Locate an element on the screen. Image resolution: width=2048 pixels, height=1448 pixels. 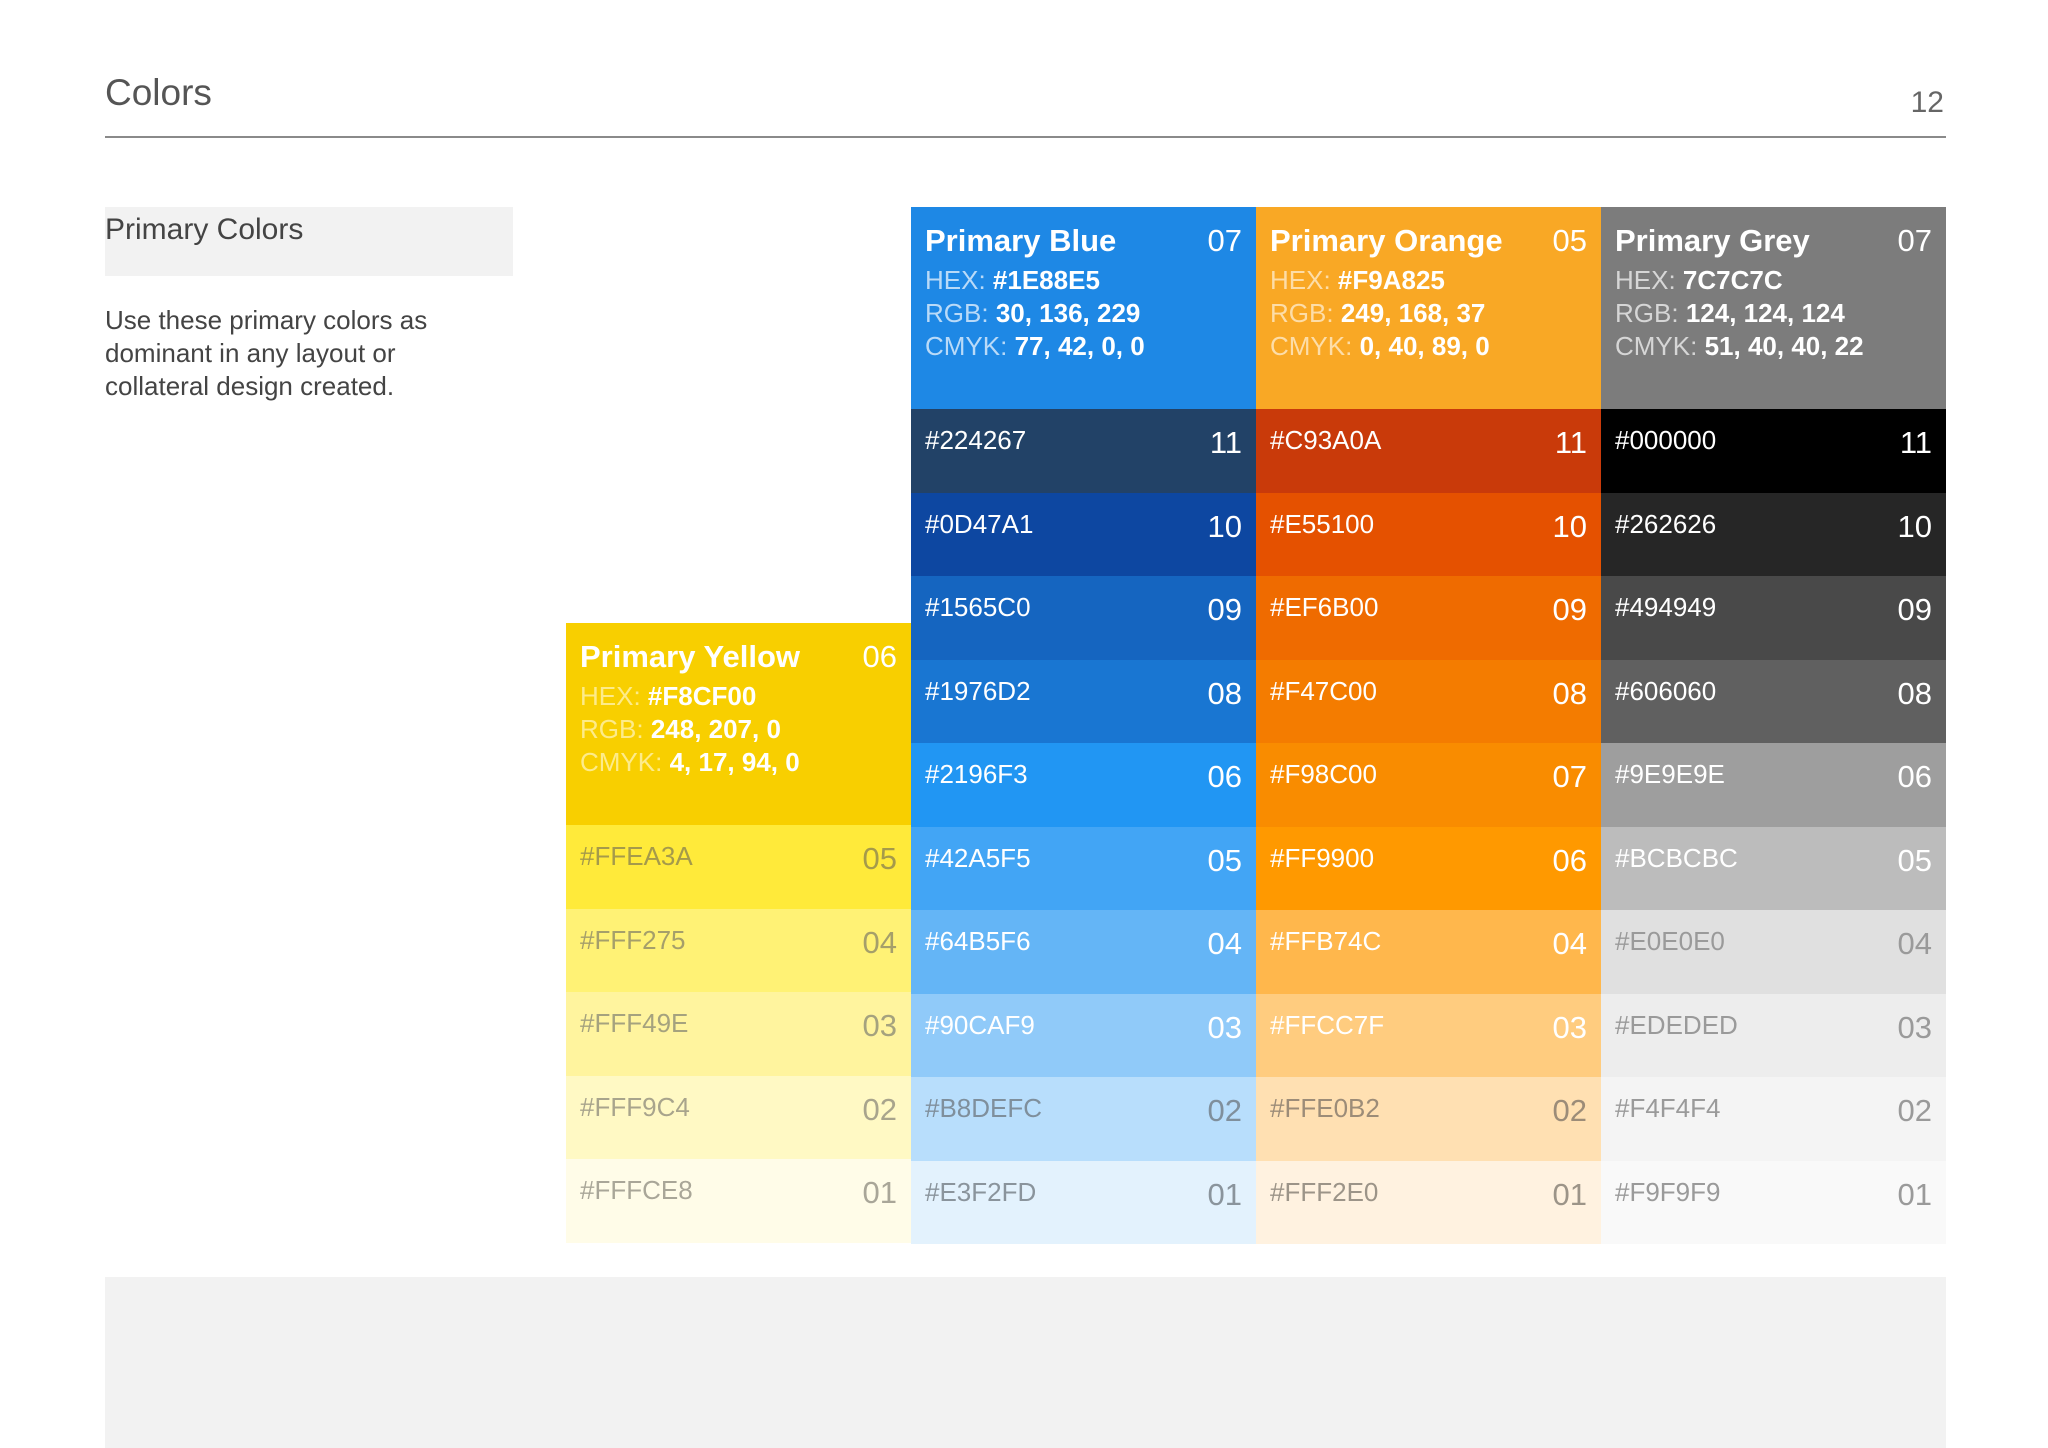
spec-value-cmyk: 0, 40, 89, 0 is located at coordinates (1424, 346).